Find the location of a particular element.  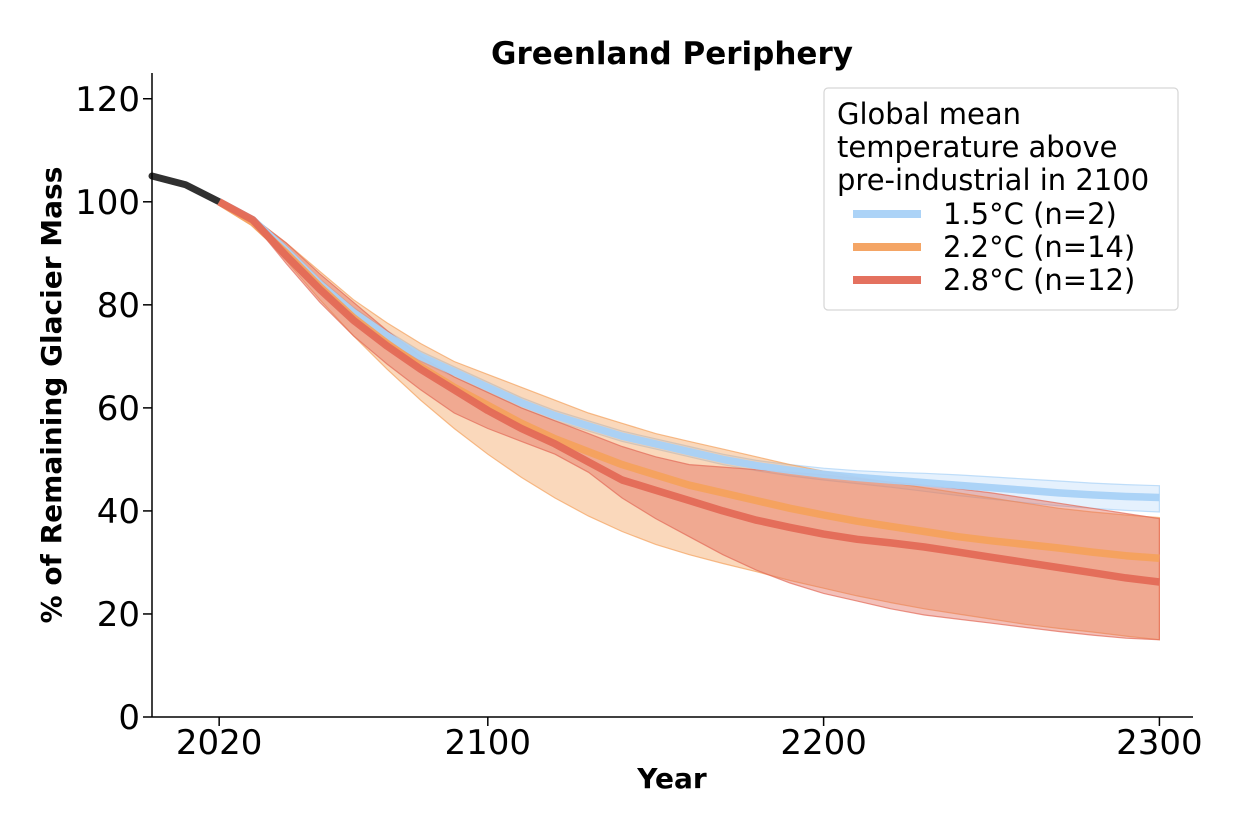

y-tick-label: 20 is located at coordinates (118, 615).